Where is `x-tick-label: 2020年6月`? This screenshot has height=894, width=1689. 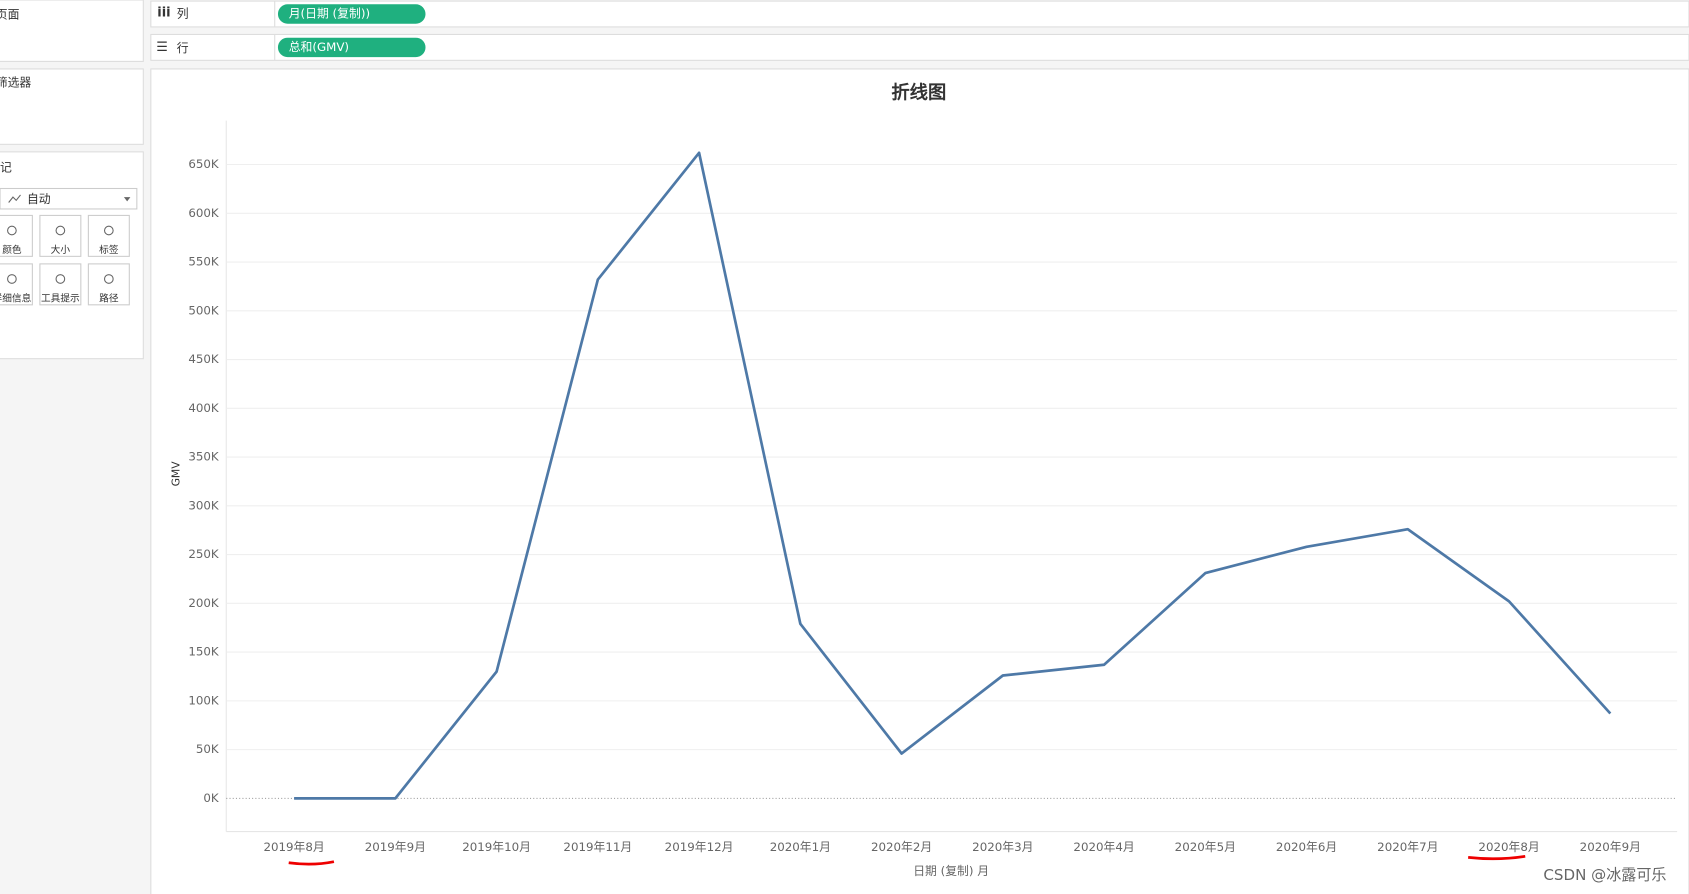
x-tick-label: 2020年6月 is located at coordinates (1306, 847).